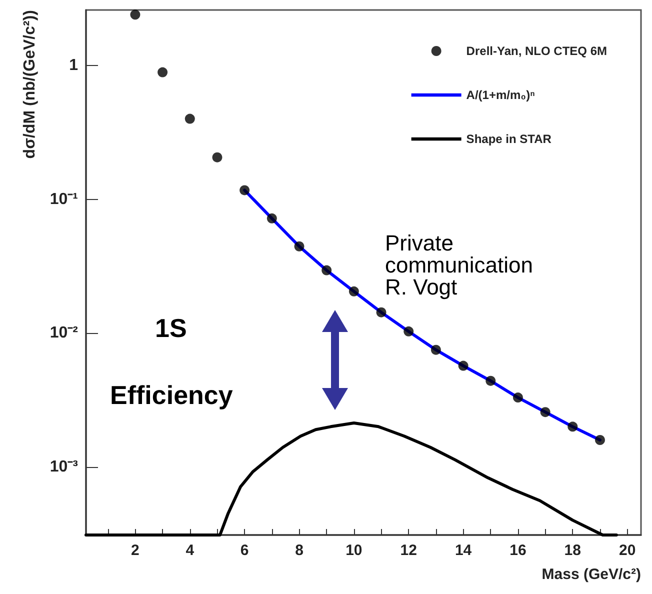 This screenshot has height=594, width=652. What do you see at coordinates (627, 550) in the screenshot?
I see `x-tick-label: 20` at bounding box center [627, 550].